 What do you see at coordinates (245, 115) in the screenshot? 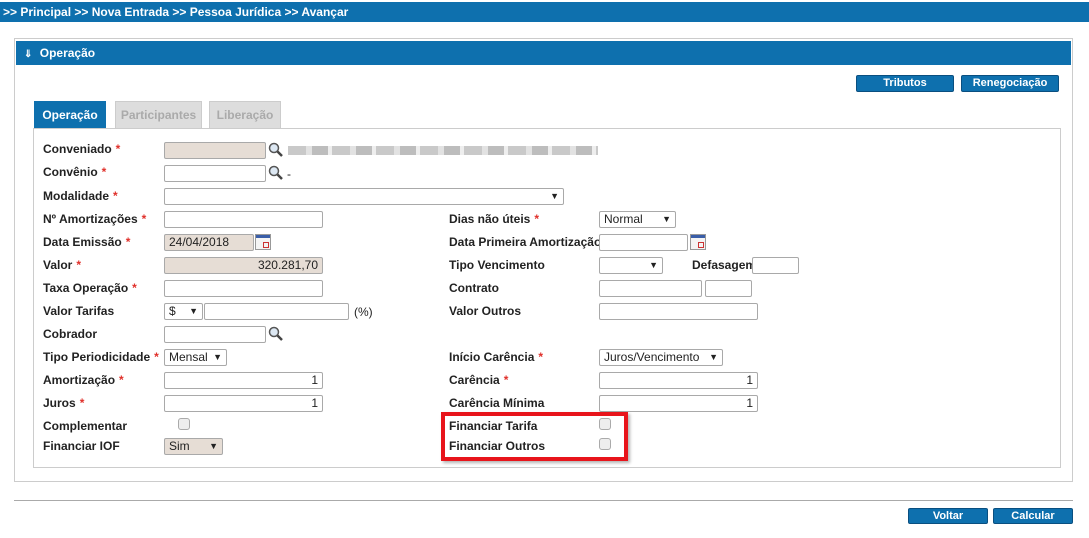
I see `tab-liberacao: Liberação` at bounding box center [245, 115].